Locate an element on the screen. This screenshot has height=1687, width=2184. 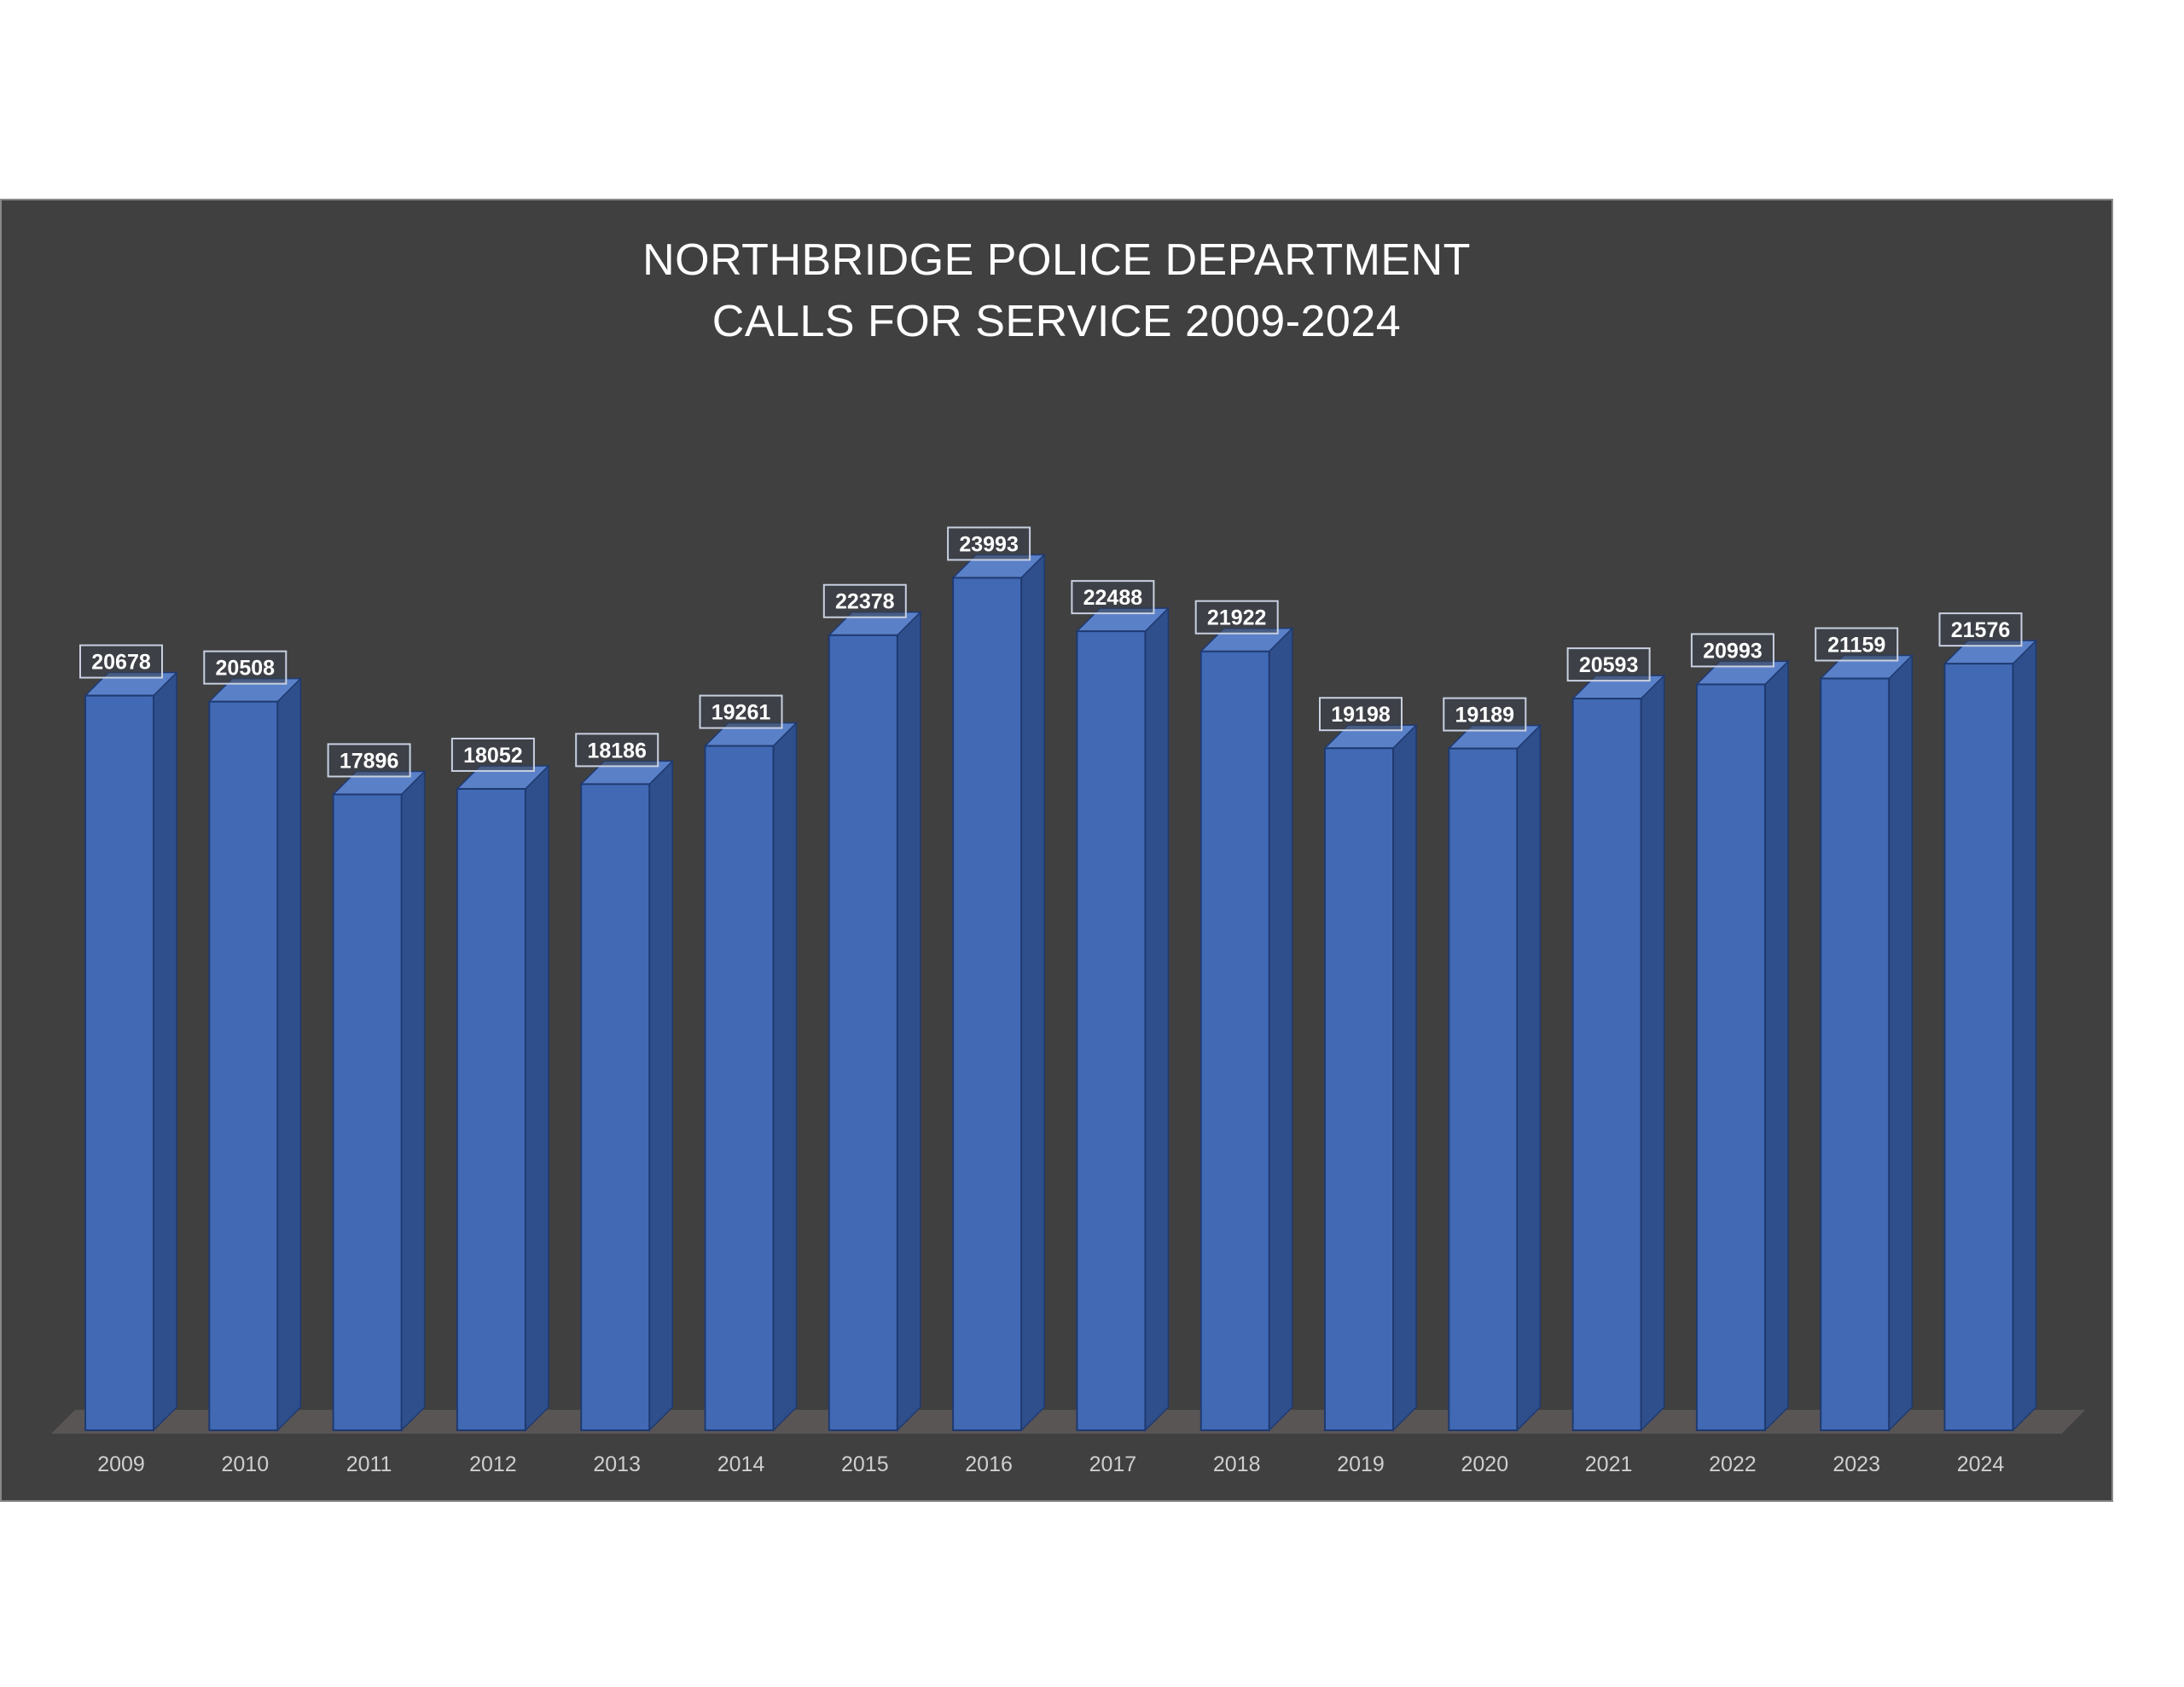
bar-2013 is located at coordinates (616, 1107).